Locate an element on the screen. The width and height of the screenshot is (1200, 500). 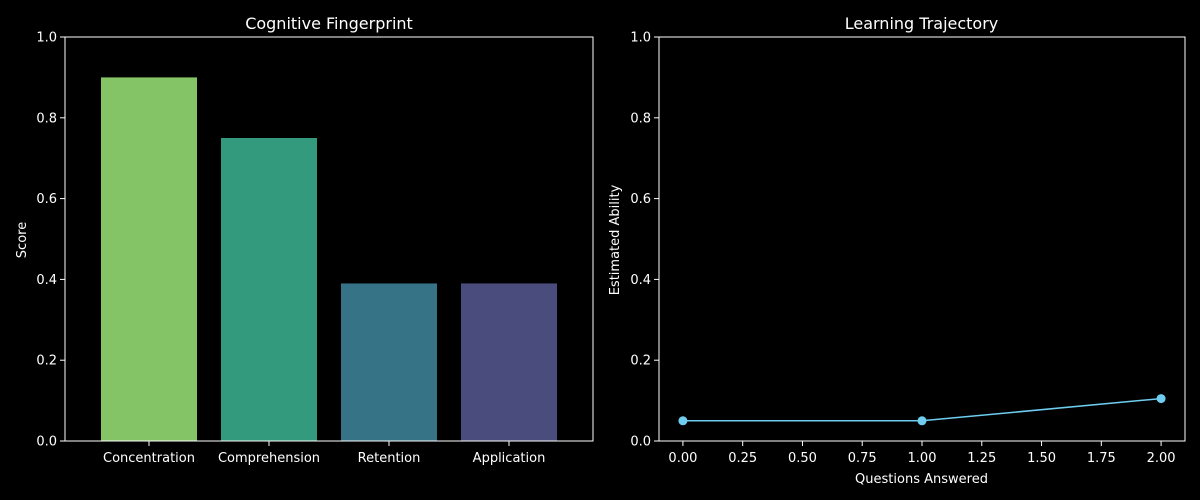
x-tick-label: 0.00 is located at coordinates (682, 458).